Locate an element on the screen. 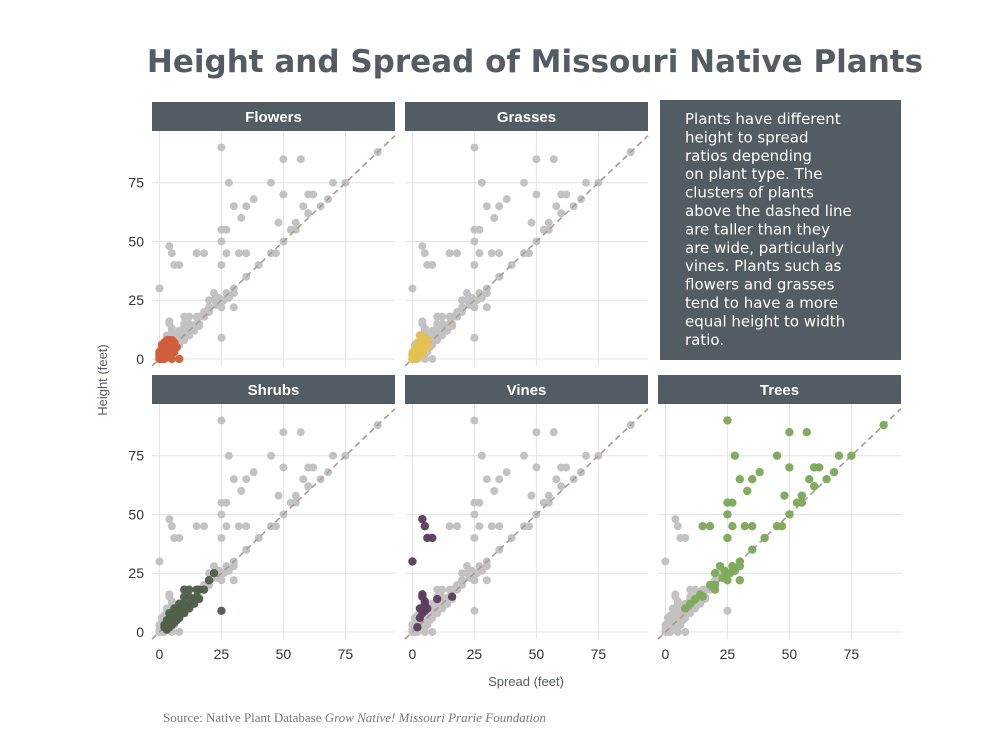  diagonal-line is located at coordinates (526, 251).